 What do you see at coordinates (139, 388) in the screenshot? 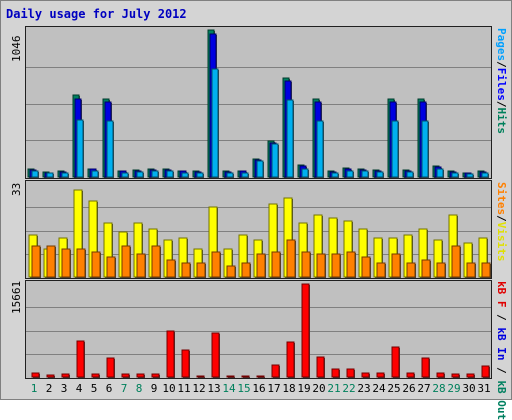
I see `x-tick-label-8: 8` at bounding box center [139, 388].